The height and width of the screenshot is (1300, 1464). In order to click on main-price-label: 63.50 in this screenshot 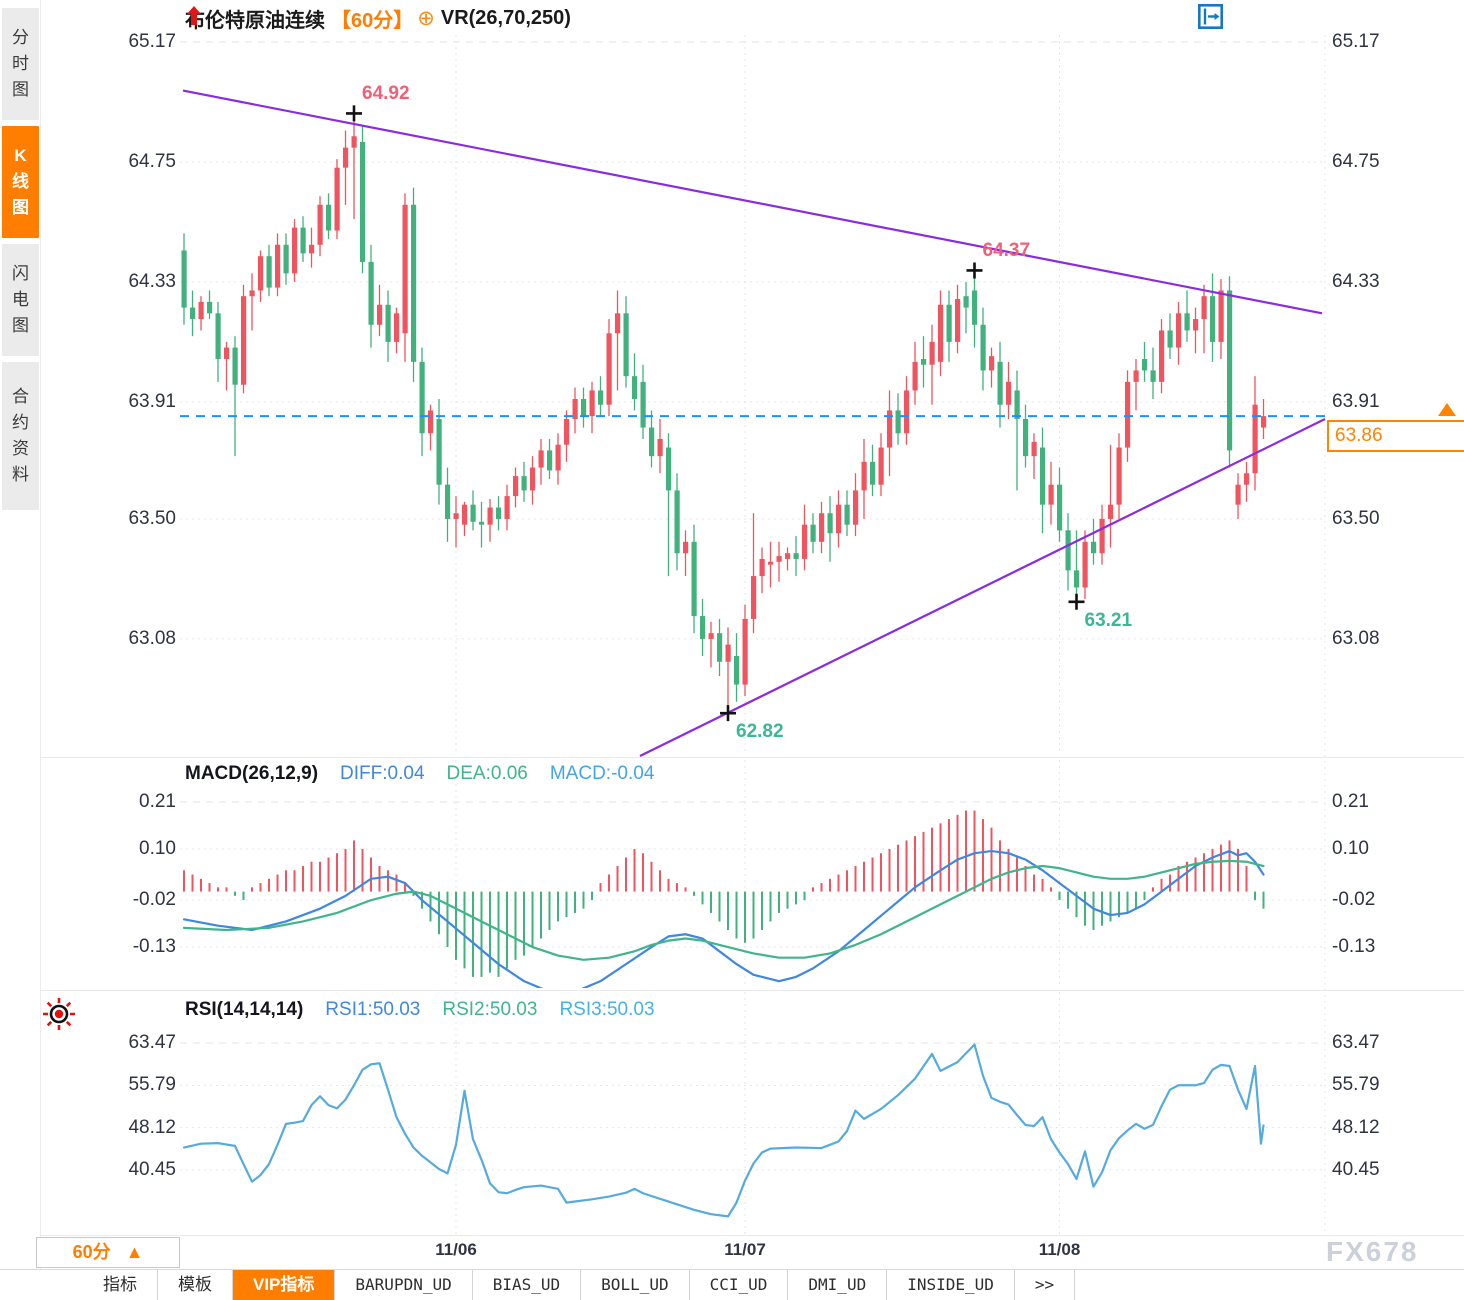, I will do `click(152, 518)`.